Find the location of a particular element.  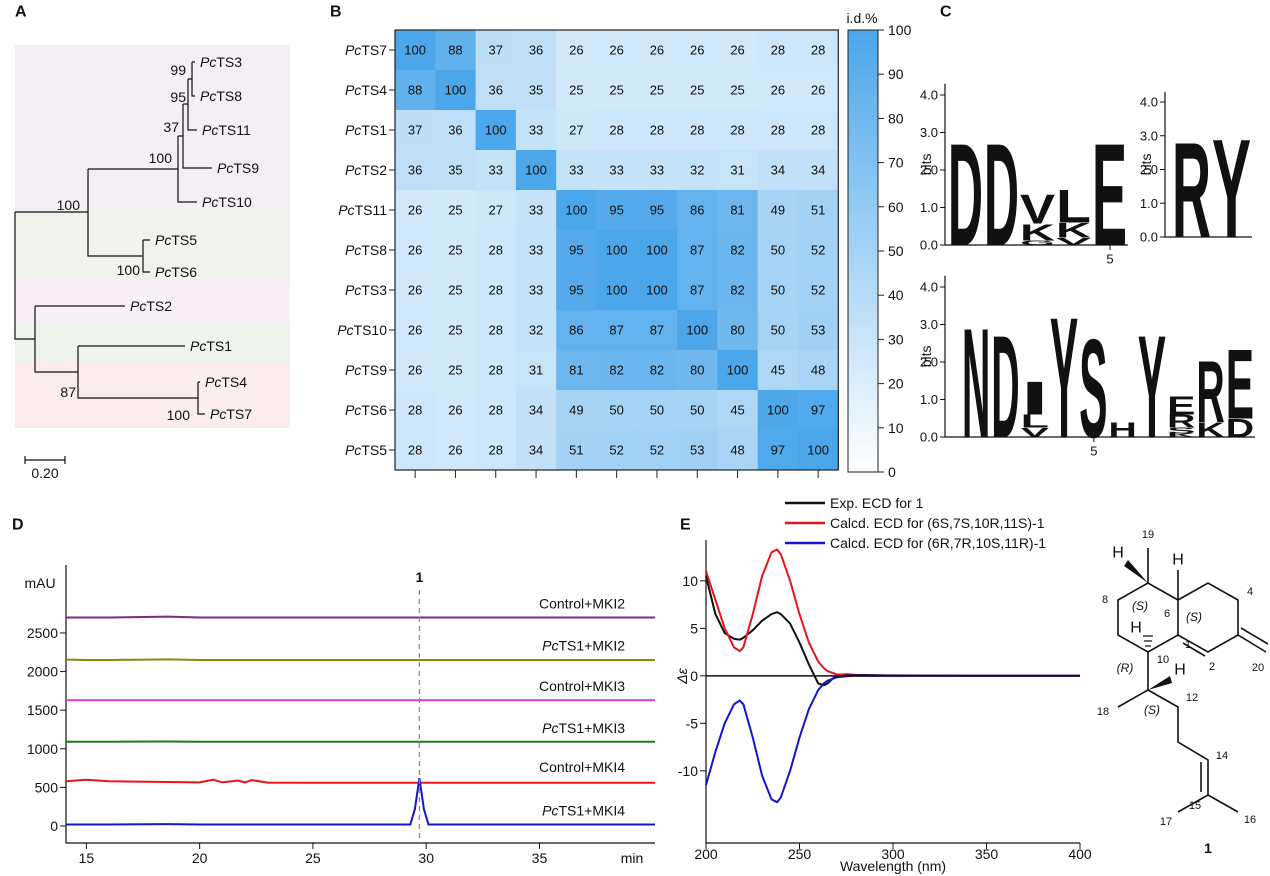

cell-value: 48 is located at coordinates (818, 370).